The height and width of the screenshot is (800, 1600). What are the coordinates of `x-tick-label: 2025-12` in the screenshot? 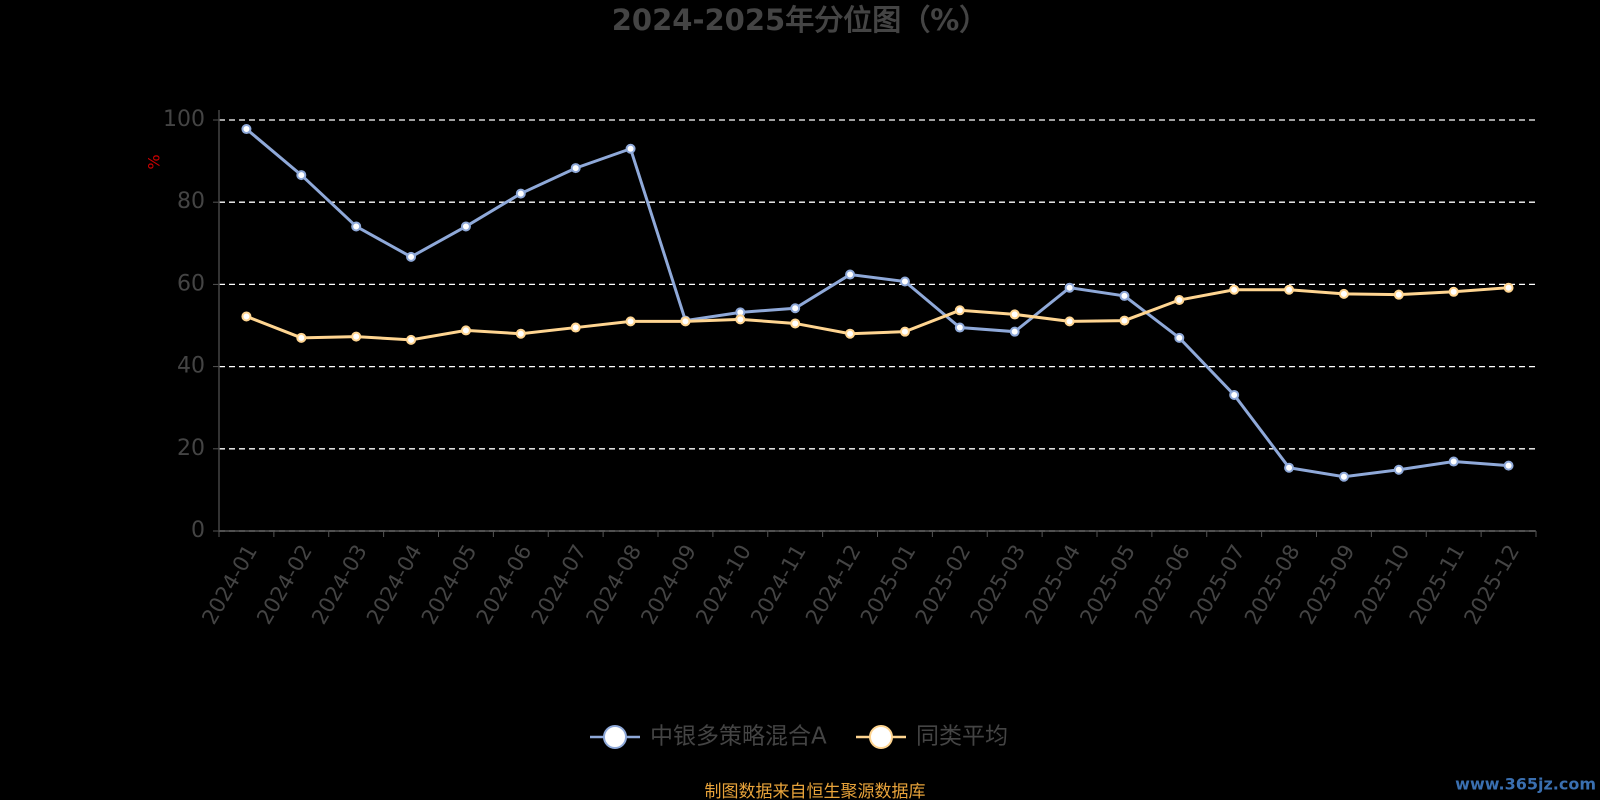 It's located at (1491, 585).